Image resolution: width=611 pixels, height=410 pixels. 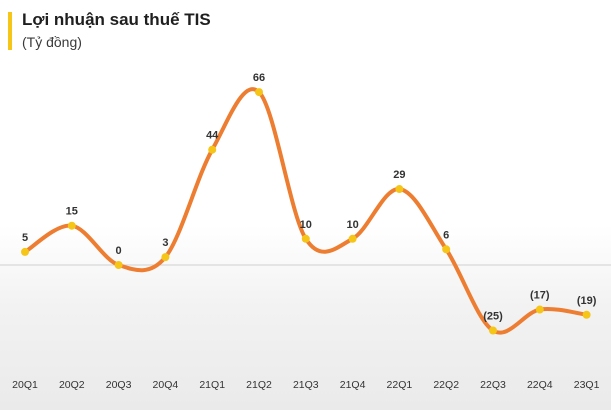 I want to click on data-label-22Q1: 29, so click(x=399, y=175).